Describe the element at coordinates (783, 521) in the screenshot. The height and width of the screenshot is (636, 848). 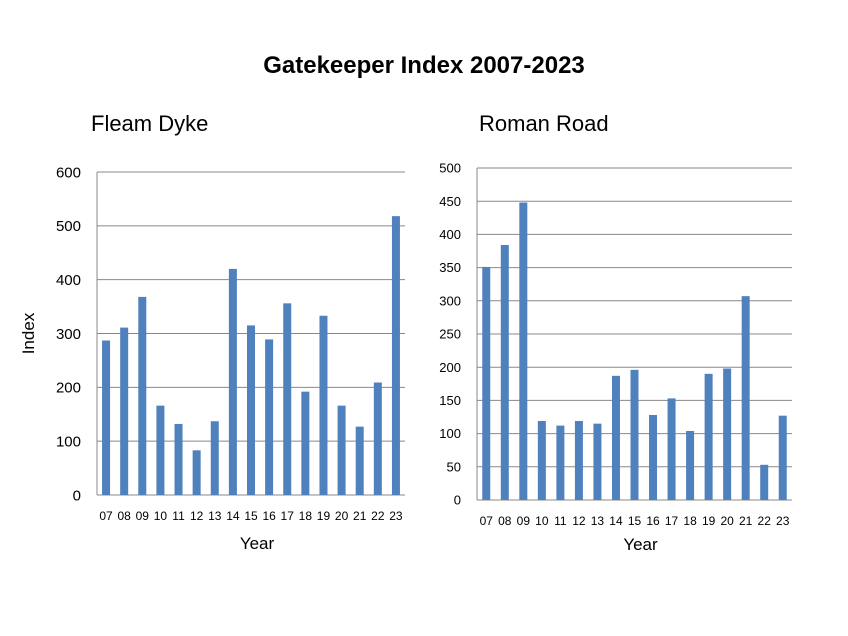
I see `roman-road-x-tick-label: 23` at that location.